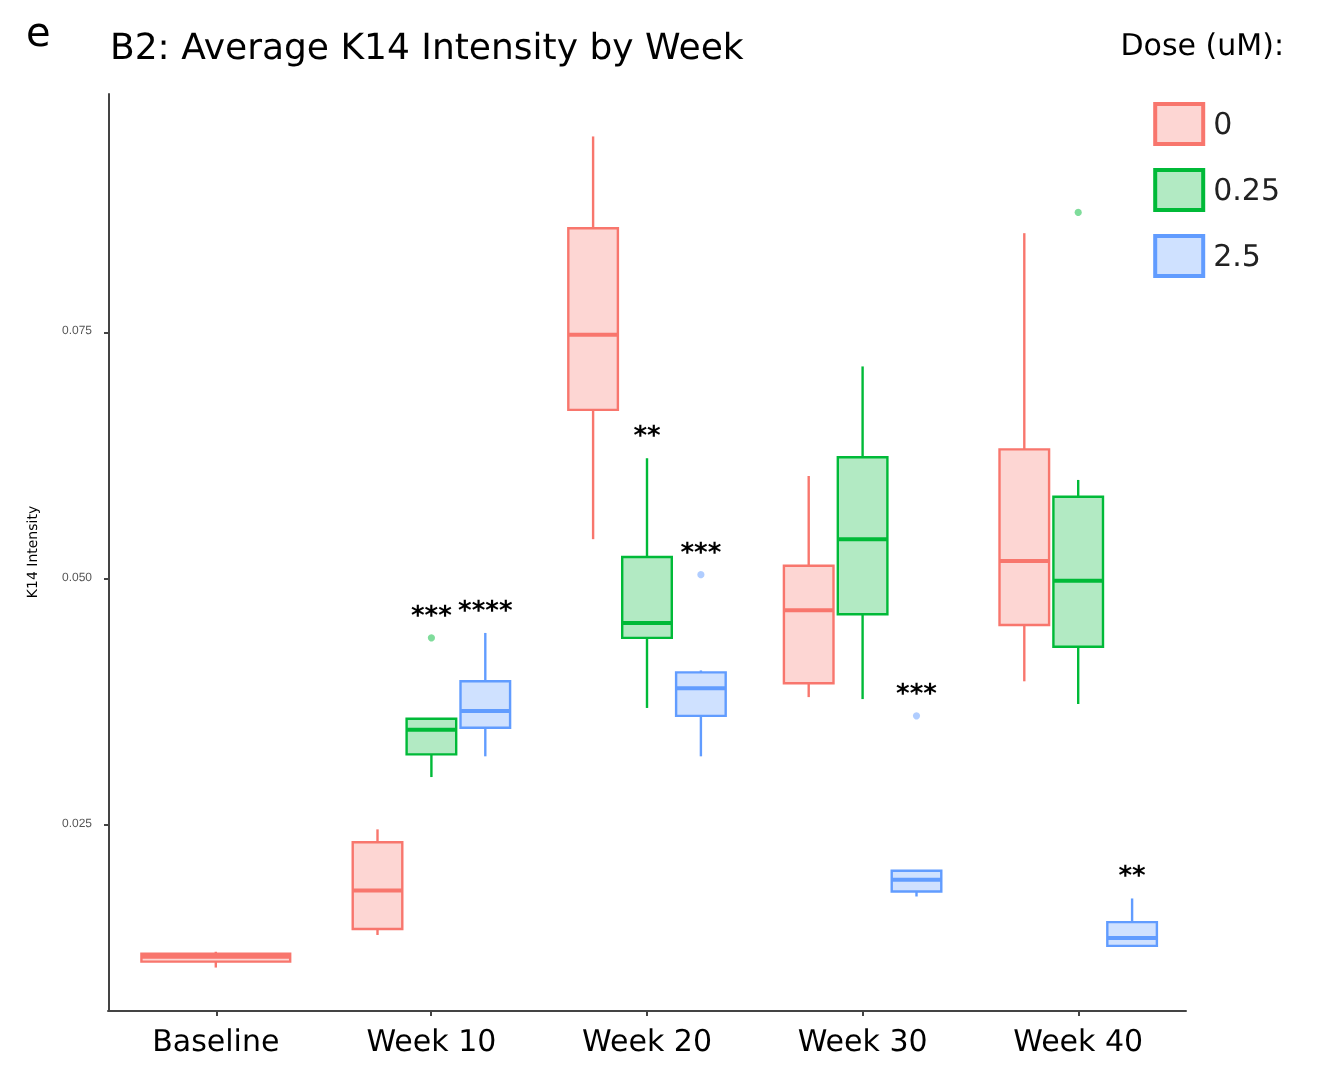  I want to click on x-tick-label: Week 30, so click(862, 1041).